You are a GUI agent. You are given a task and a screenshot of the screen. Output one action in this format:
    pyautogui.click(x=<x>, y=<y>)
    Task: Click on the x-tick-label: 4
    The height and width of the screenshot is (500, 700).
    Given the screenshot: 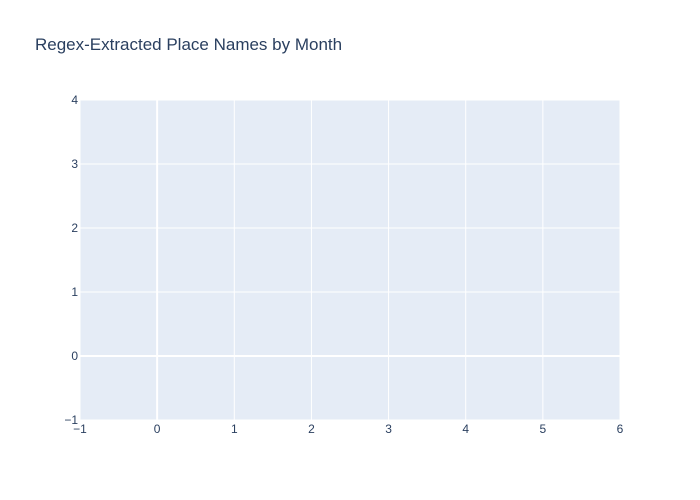 What is the action you would take?
    pyautogui.click(x=465, y=429)
    